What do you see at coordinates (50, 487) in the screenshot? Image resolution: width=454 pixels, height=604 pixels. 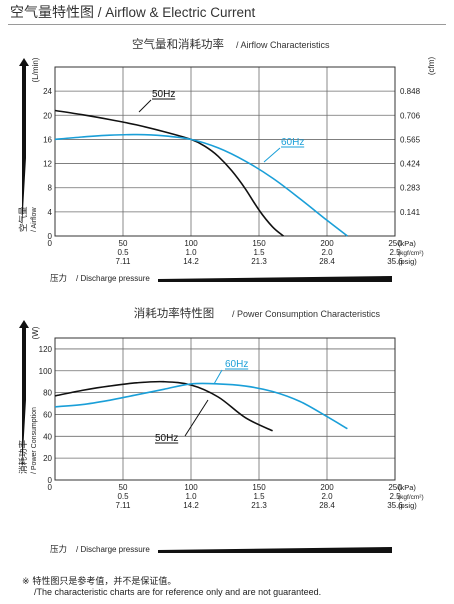 I see `chart-2-xtick-zero: 0` at bounding box center [50, 487].